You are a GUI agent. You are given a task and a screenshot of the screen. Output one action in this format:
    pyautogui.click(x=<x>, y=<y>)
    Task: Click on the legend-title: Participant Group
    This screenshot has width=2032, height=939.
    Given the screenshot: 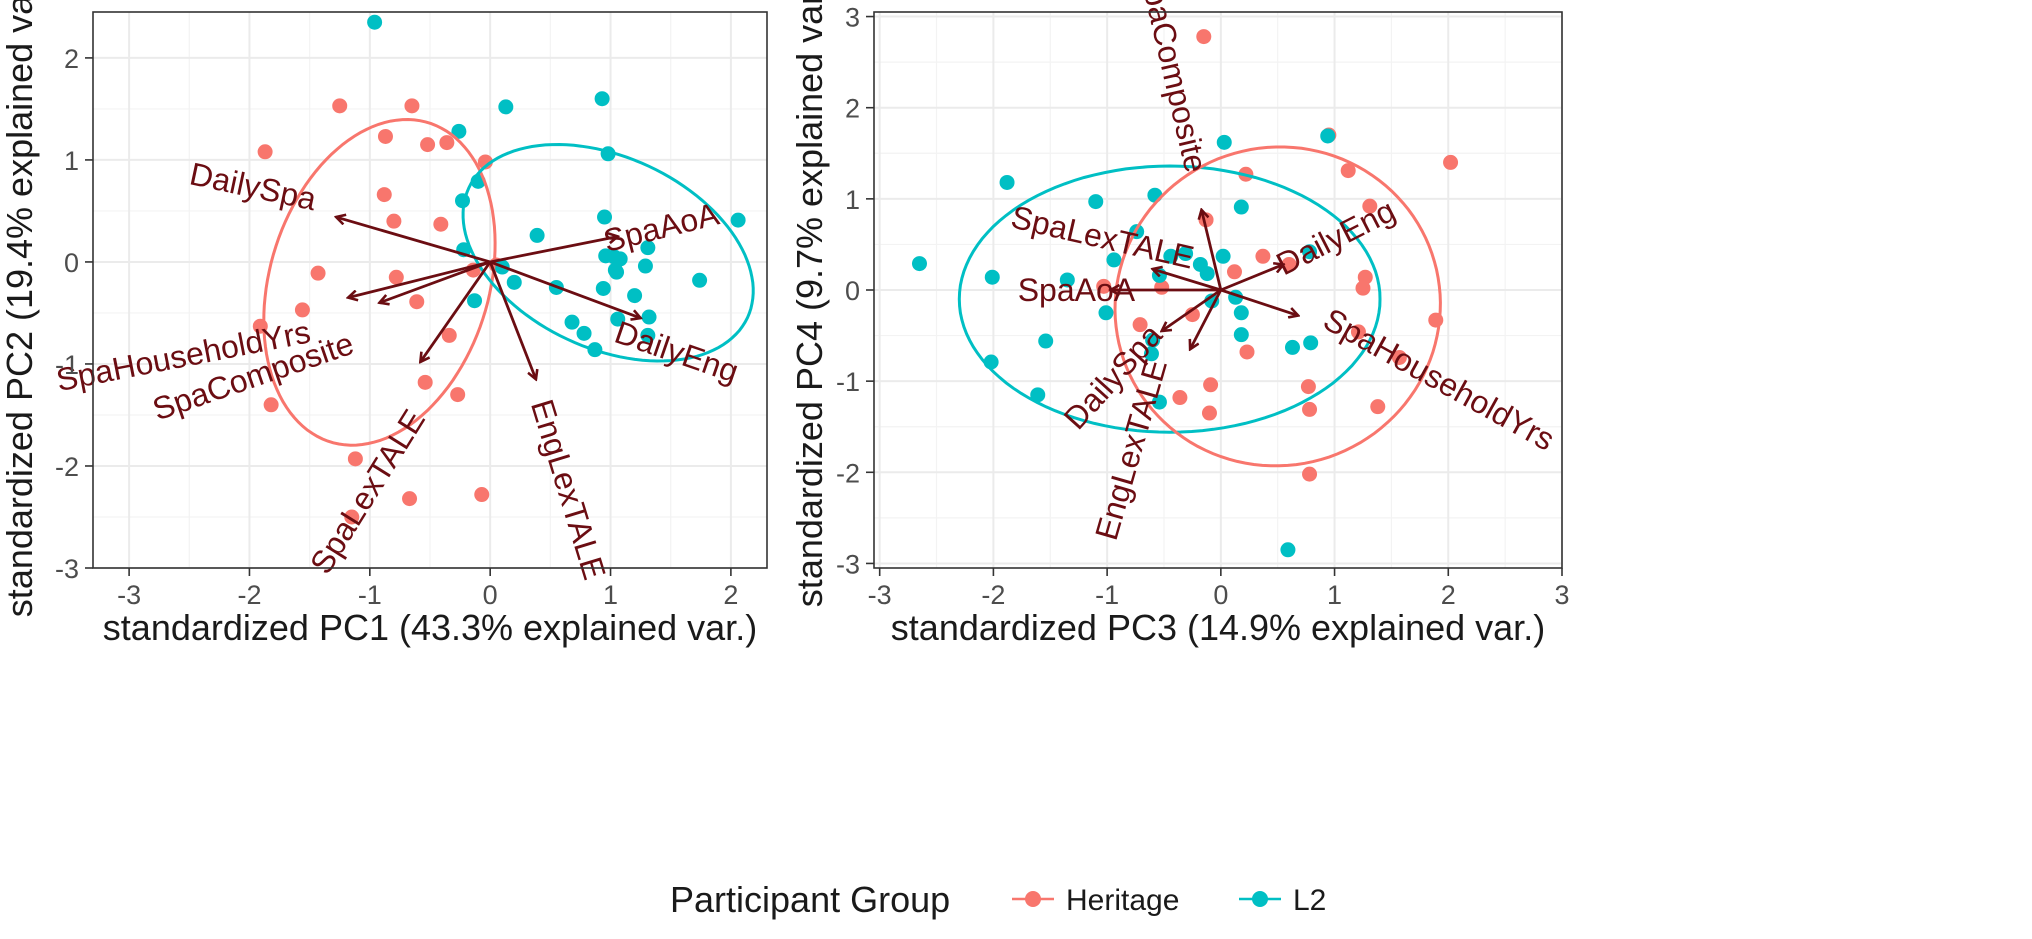 What is the action you would take?
    pyautogui.click(x=810, y=899)
    